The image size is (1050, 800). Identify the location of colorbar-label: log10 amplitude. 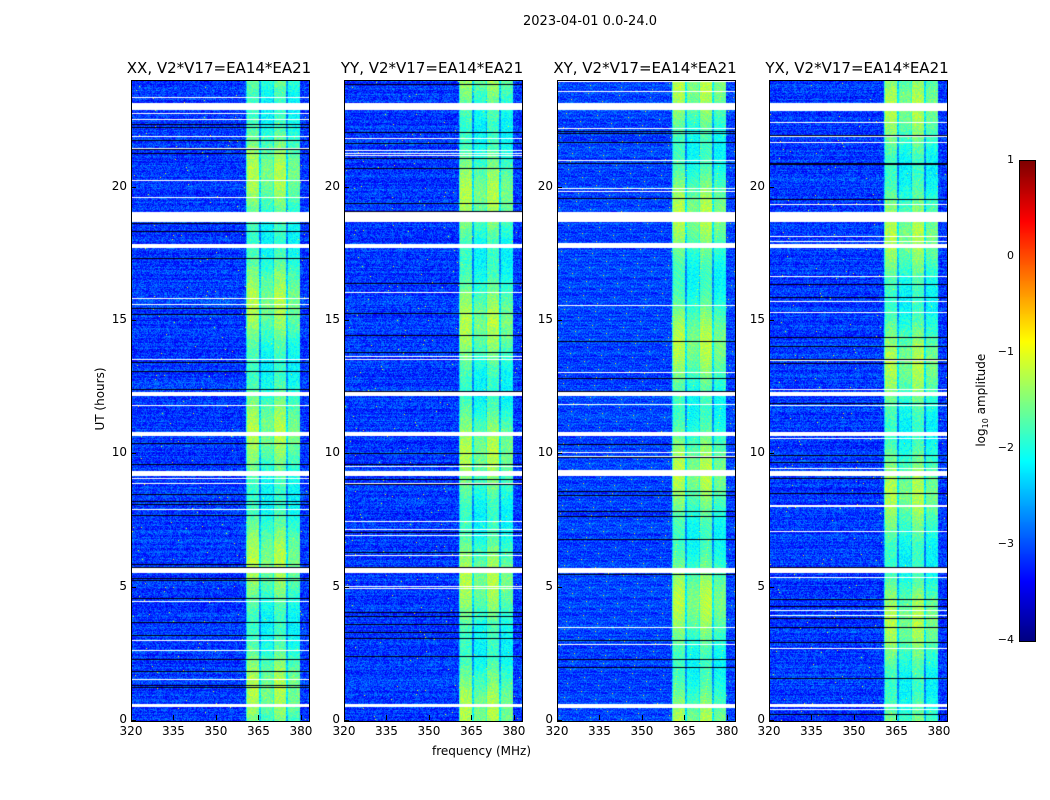
(982, 400).